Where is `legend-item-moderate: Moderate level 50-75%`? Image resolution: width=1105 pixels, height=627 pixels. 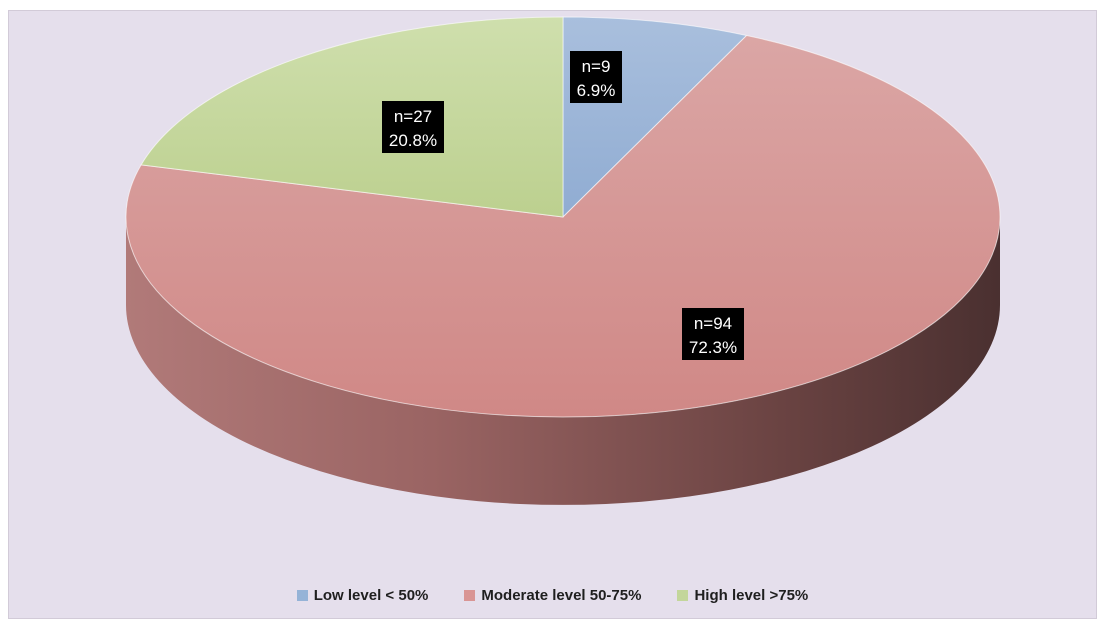
legend-item-moderate: Moderate level 50-75% is located at coordinates (552, 595).